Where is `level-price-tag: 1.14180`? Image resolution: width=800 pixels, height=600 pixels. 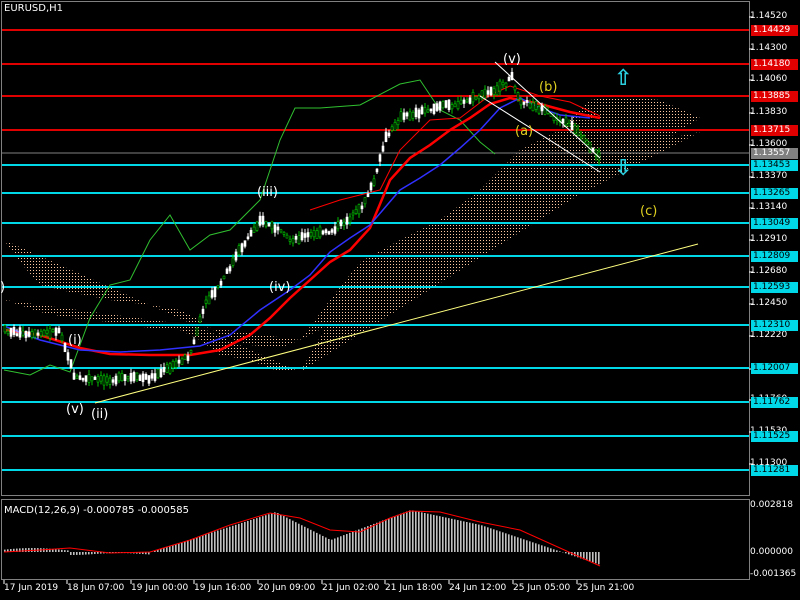 level-price-tag: 1.14180 is located at coordinates (774, 64).